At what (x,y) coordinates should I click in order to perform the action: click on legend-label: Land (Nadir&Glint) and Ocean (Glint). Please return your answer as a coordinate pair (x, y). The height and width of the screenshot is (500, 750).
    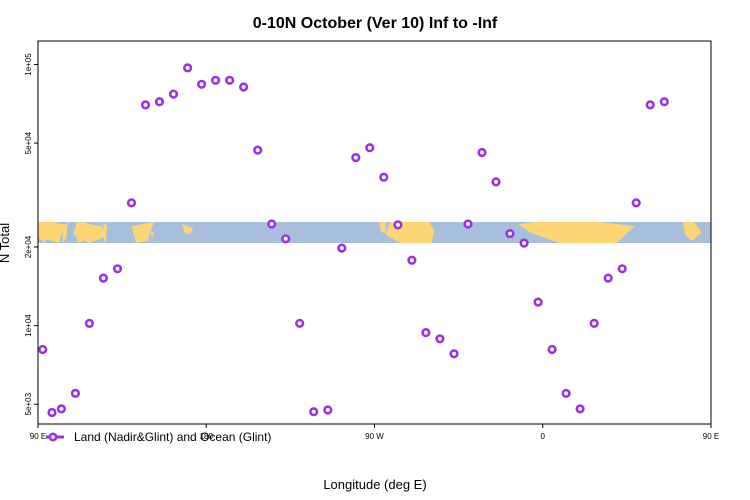
    Looking at the image, I should click on (172, 437).